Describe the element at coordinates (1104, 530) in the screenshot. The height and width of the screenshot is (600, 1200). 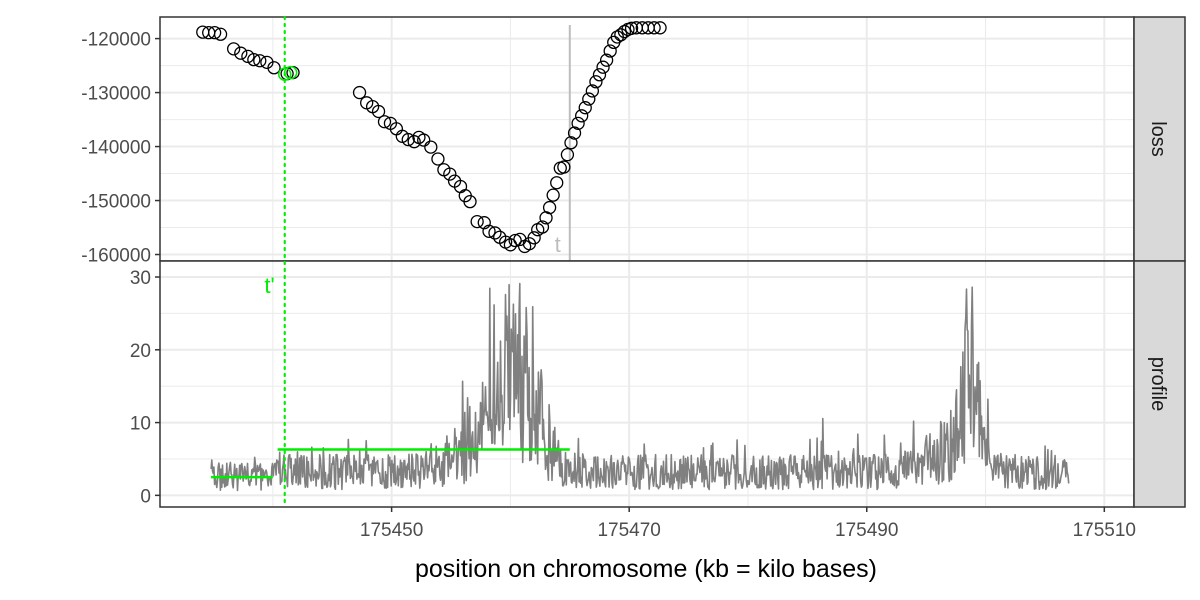
I see `x-tick-label: 175510` at that location.